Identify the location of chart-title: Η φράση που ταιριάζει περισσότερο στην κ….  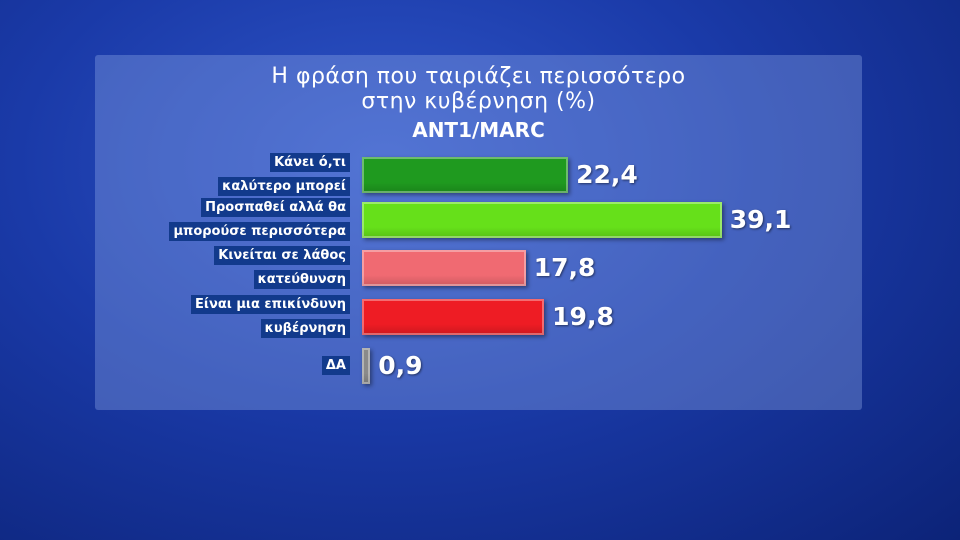
(478, 89).